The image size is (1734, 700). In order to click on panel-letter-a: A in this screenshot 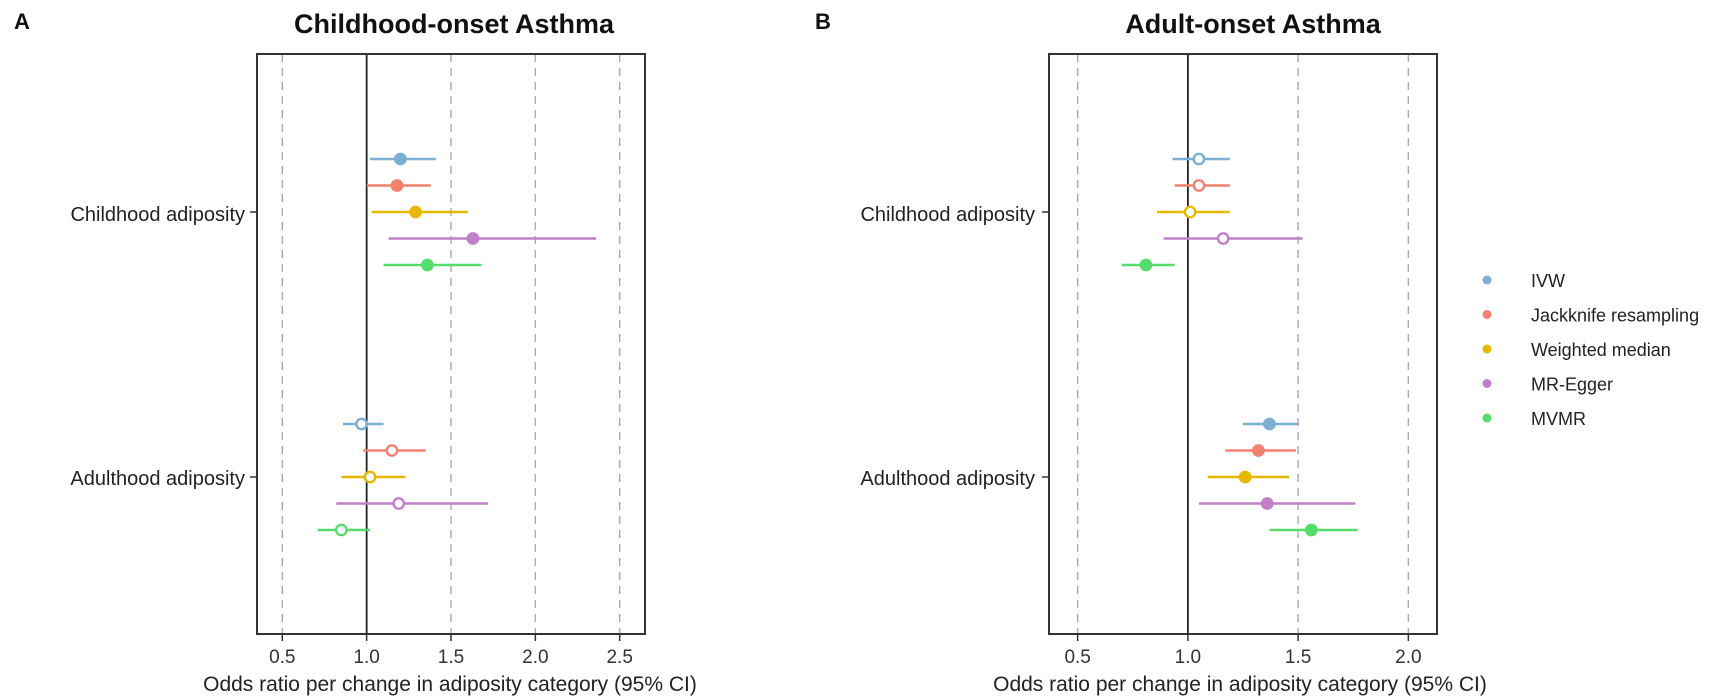, I will do `click(22, 21)`.